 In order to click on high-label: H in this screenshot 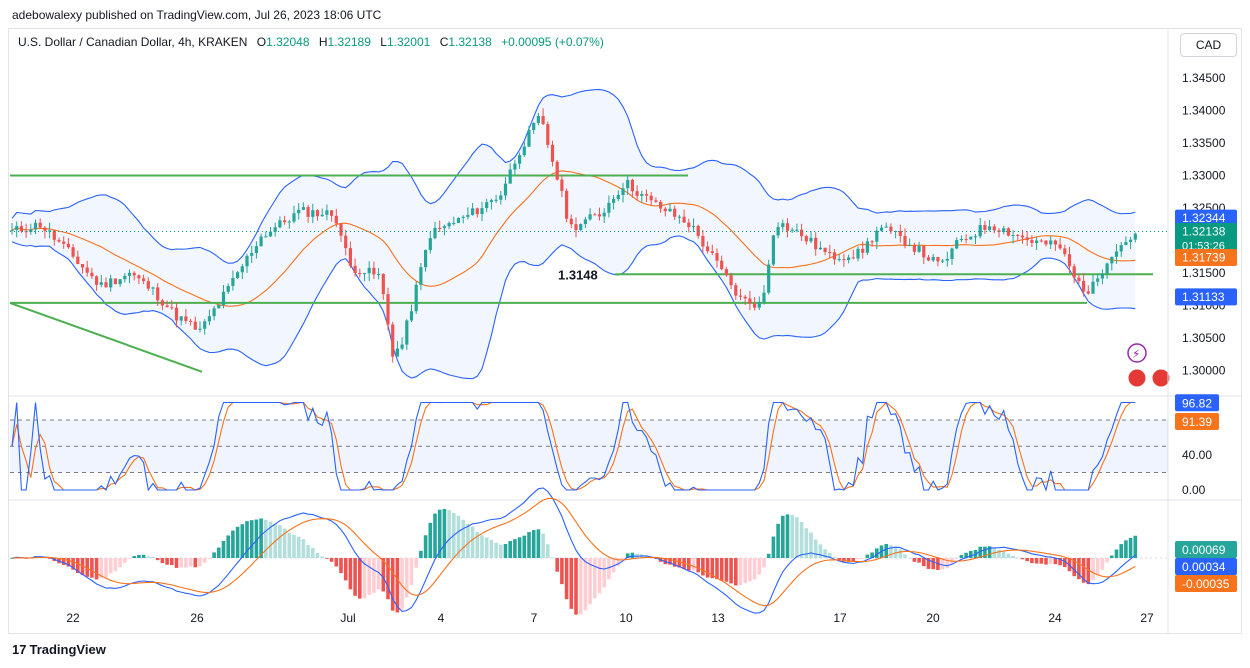, I will do `click(323, 42)`.